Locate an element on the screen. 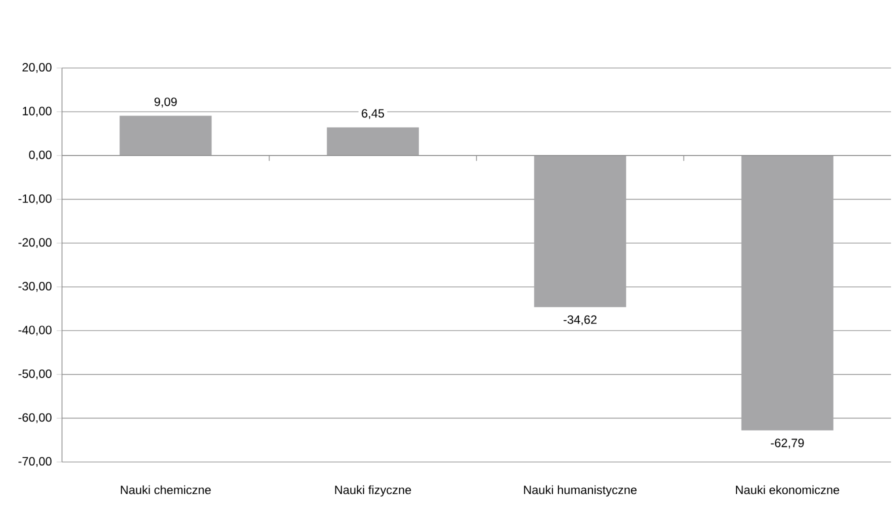 The height and width of the screenshot is (530, 894). y-tick-label: -10,00 is located at coordinates (35, 199).